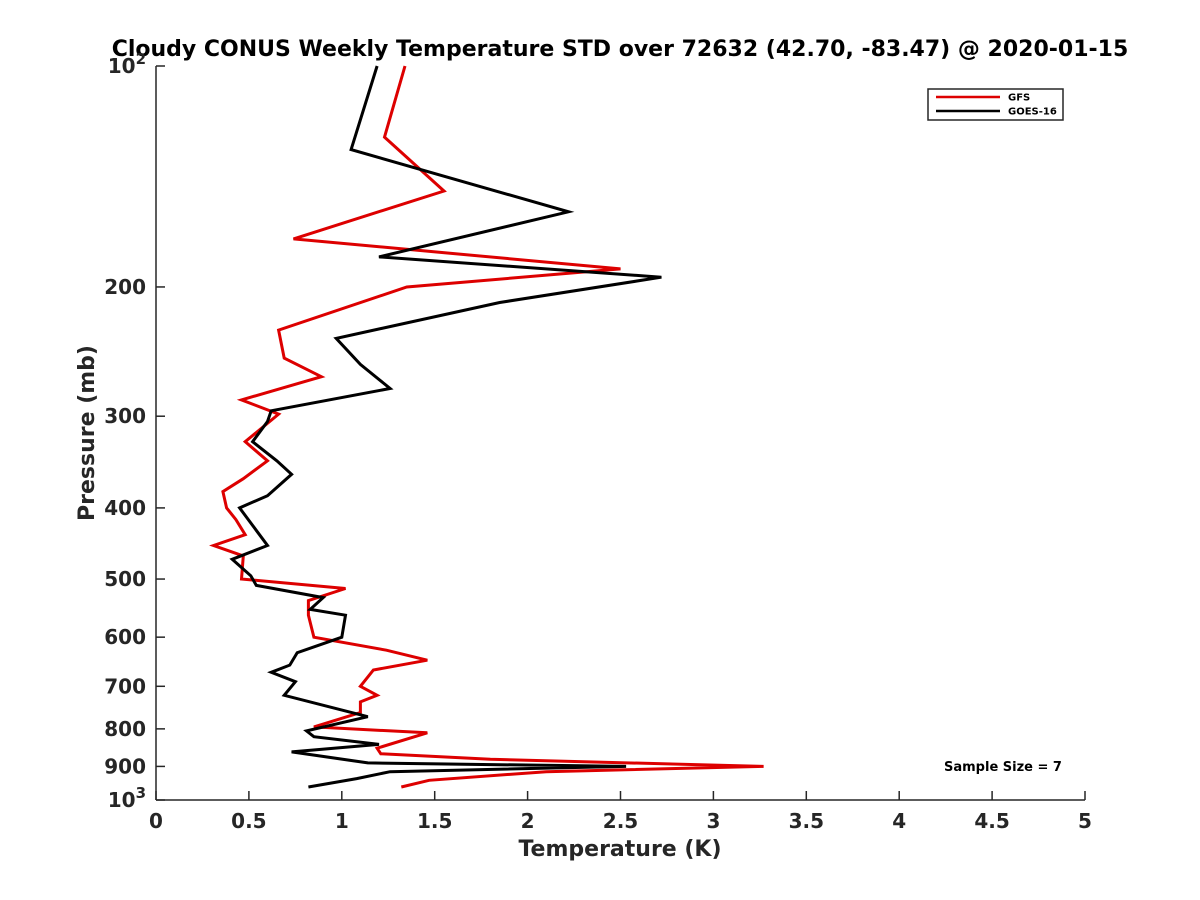 This screenshot has width=1200, height=900. I want to click on x-tick-label: 0, so click(156, 821).